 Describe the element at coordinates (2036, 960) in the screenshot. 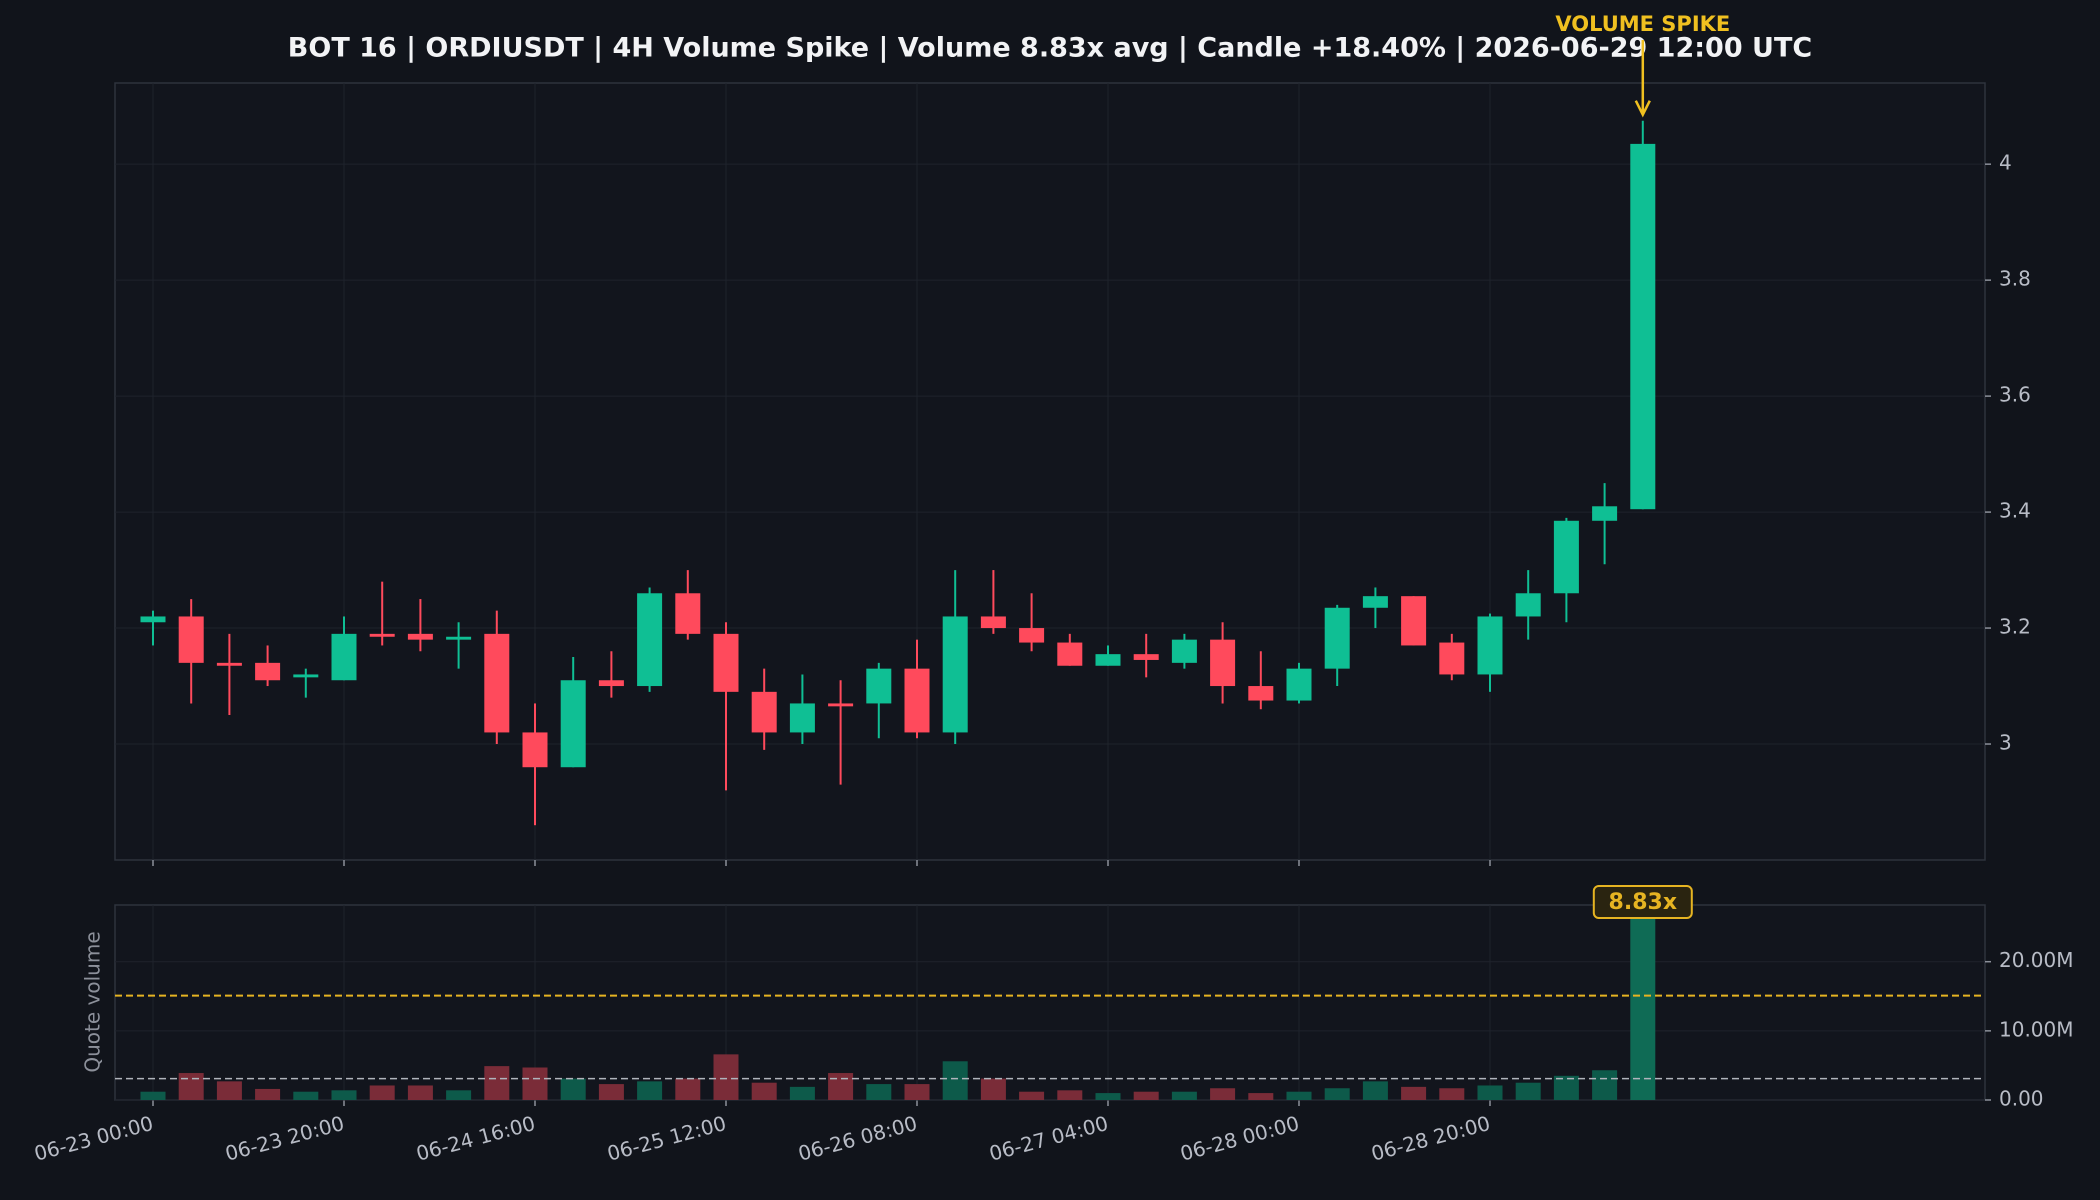

I see `y-tick-label: 20.00M` at that location.